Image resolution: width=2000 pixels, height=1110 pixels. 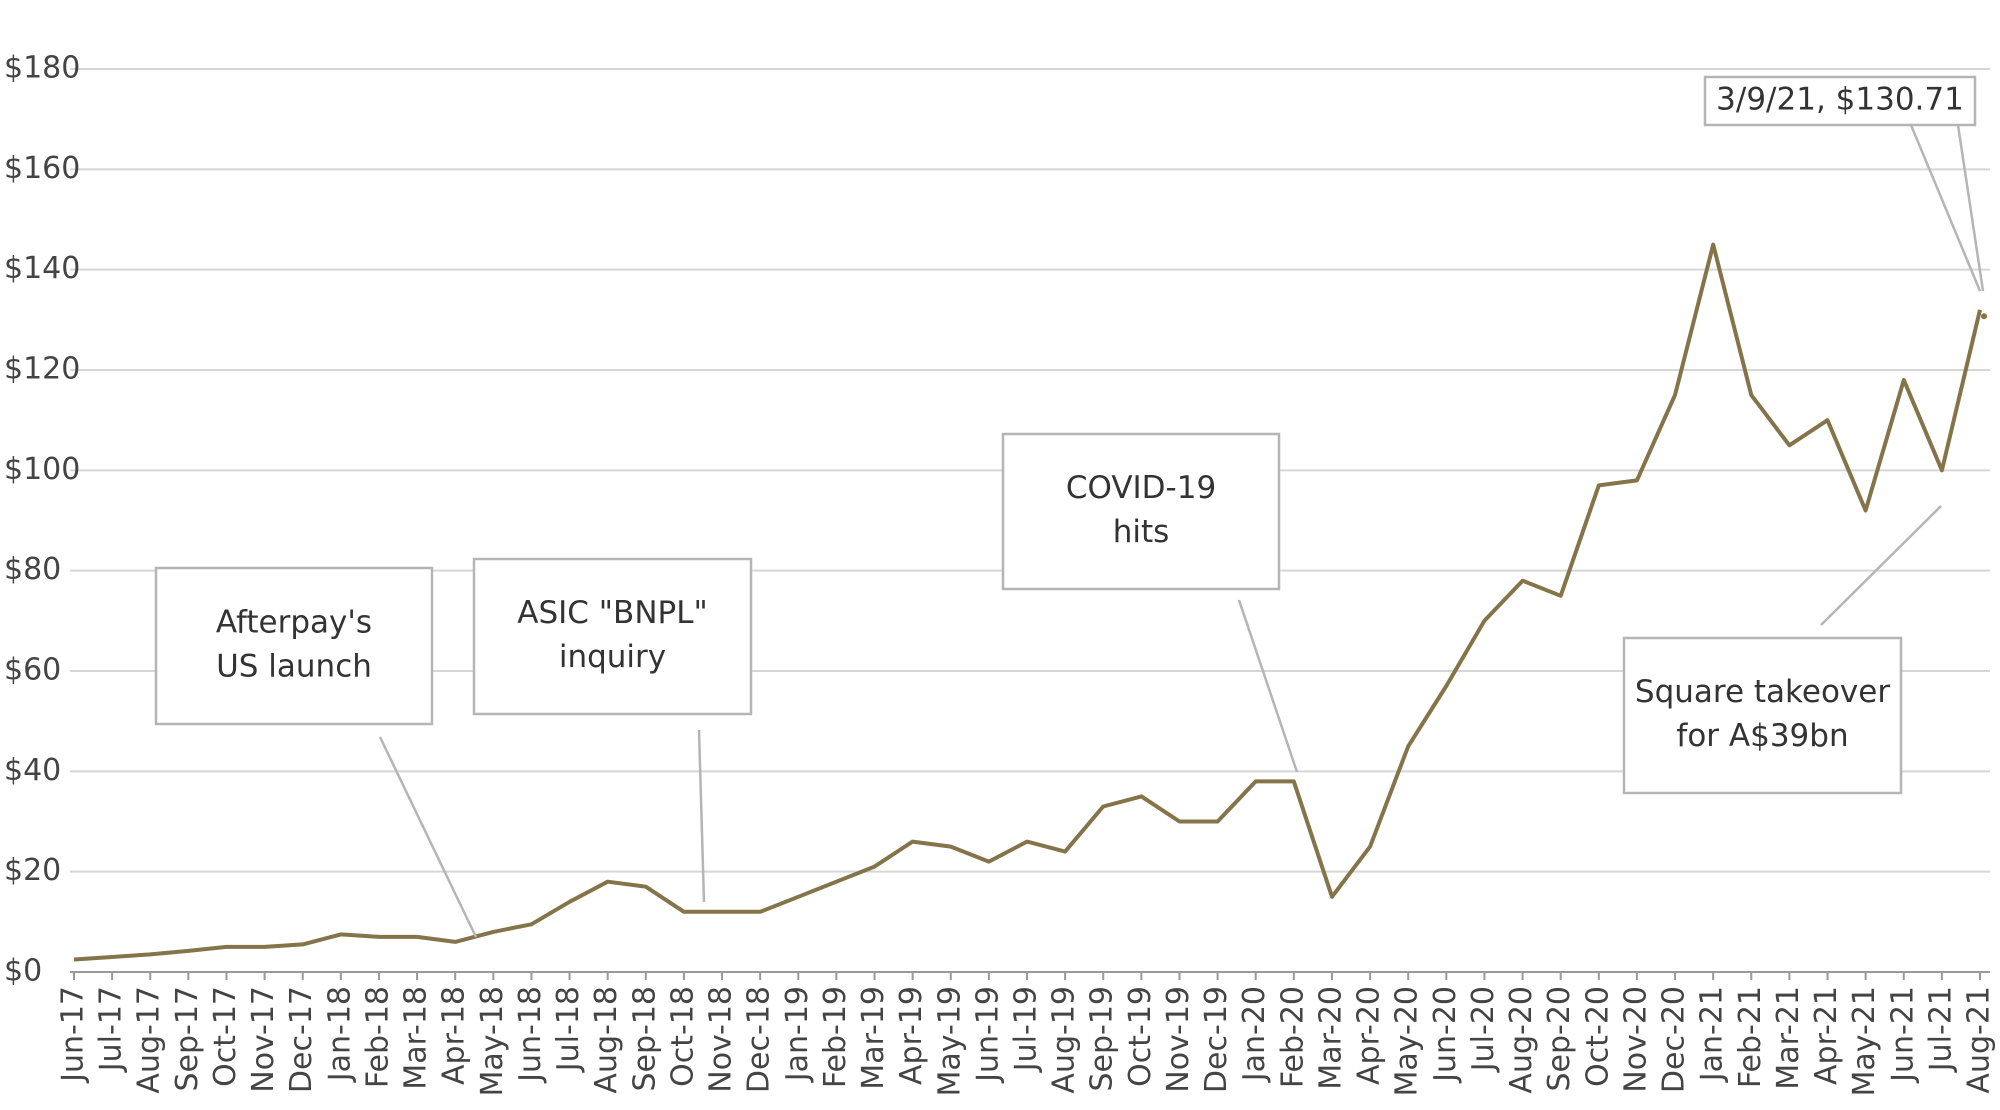 I want to click on x-tick-label: Sep-19, so click(x=1102, y=1039).